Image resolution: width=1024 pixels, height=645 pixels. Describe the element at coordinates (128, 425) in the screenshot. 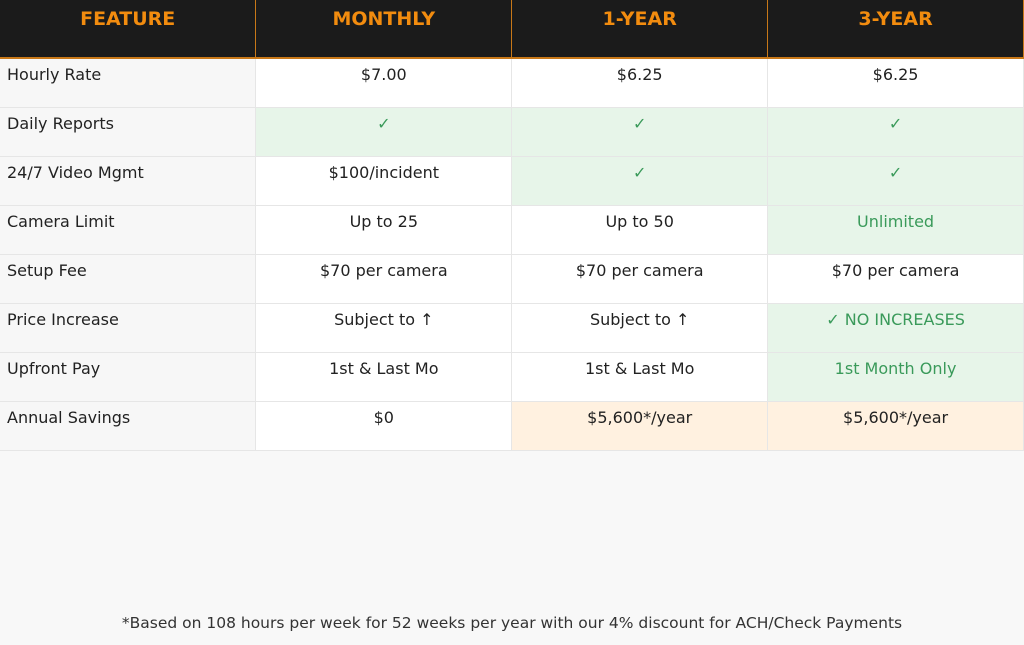

I see `feature-label: Annual Savings` at that location.